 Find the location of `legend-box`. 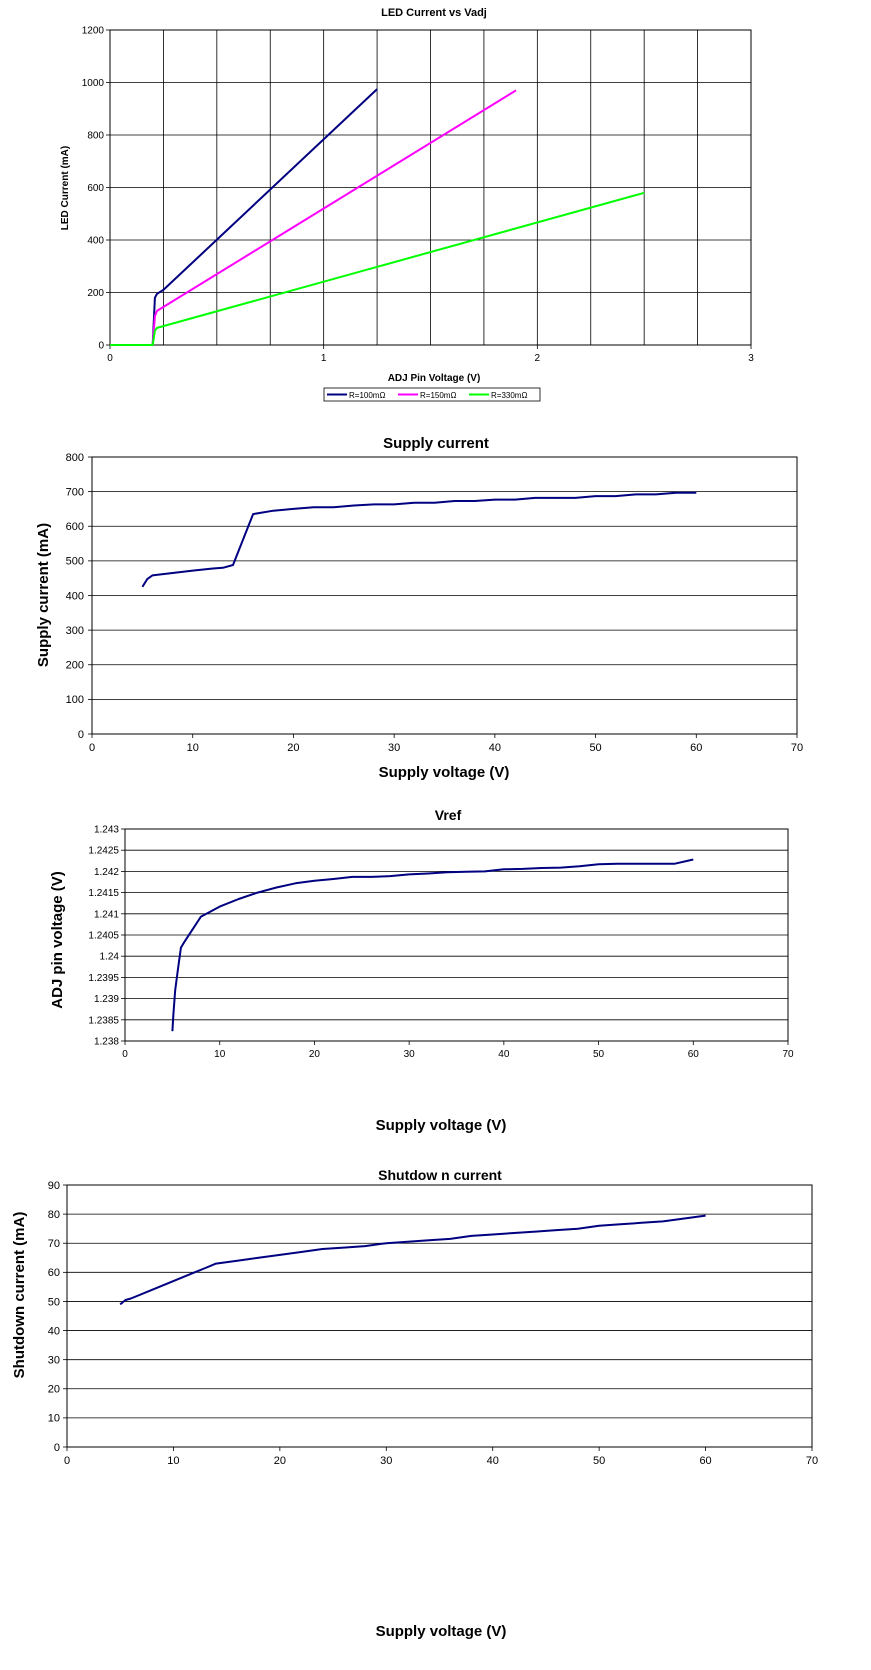

legend-box is located at coordinates (432, 394).